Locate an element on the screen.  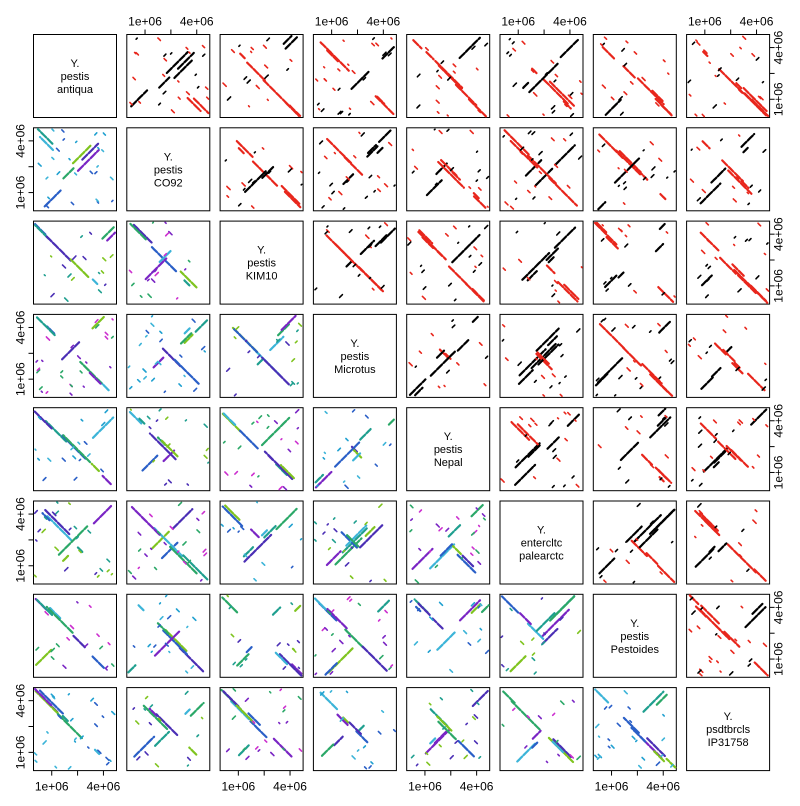
axis-tick-label: 1e+06 is located at coordinates (332, 22).